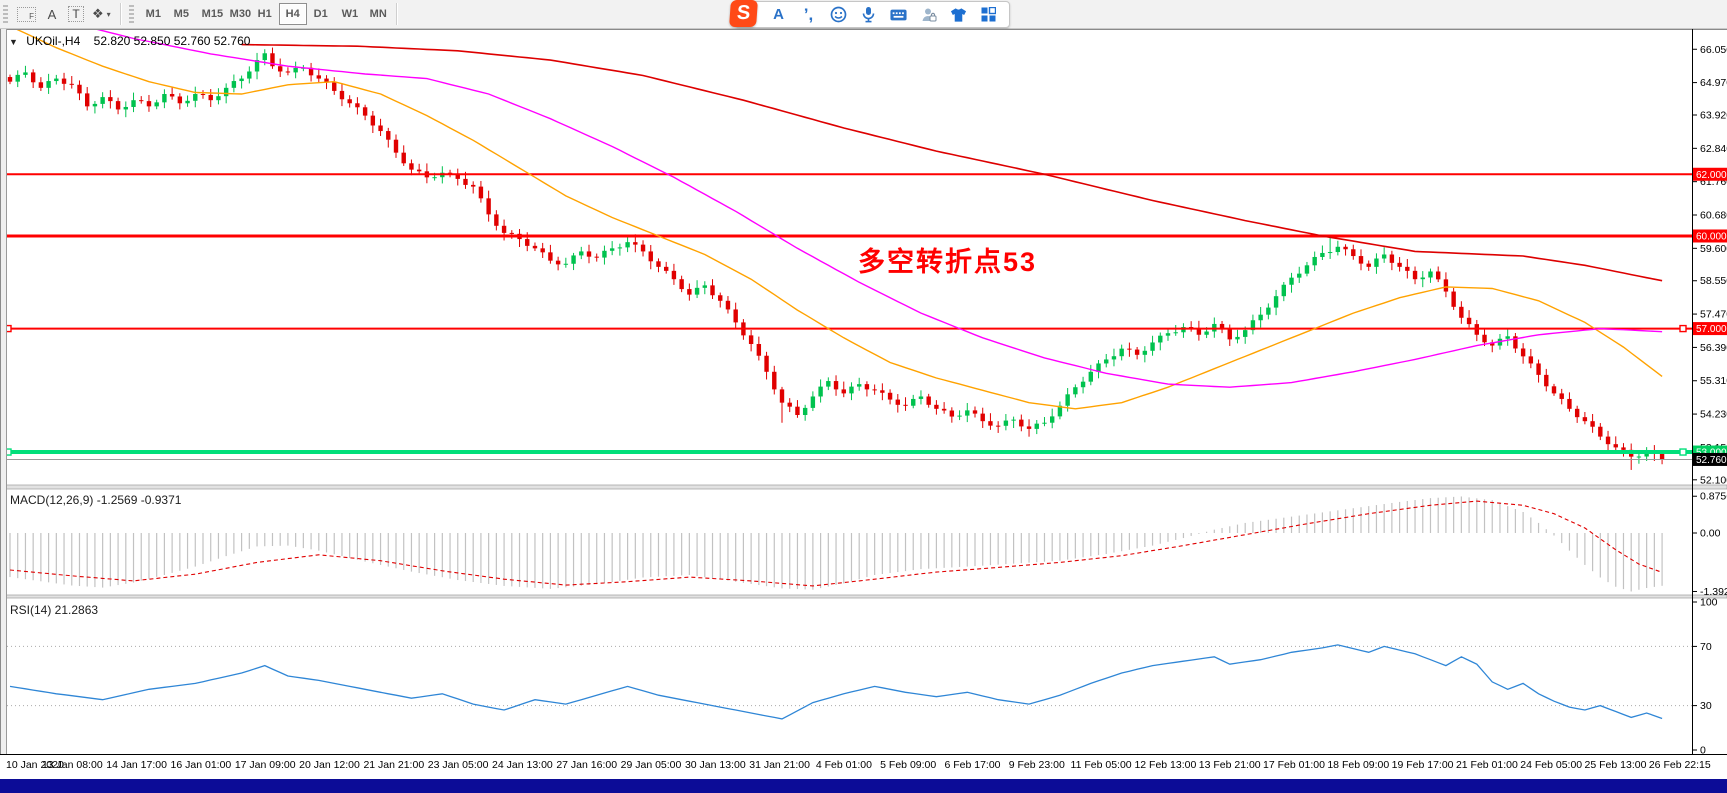 This screenshot has height=793, width=1727. I want to click on text-box-button: T, so click(76, 14).